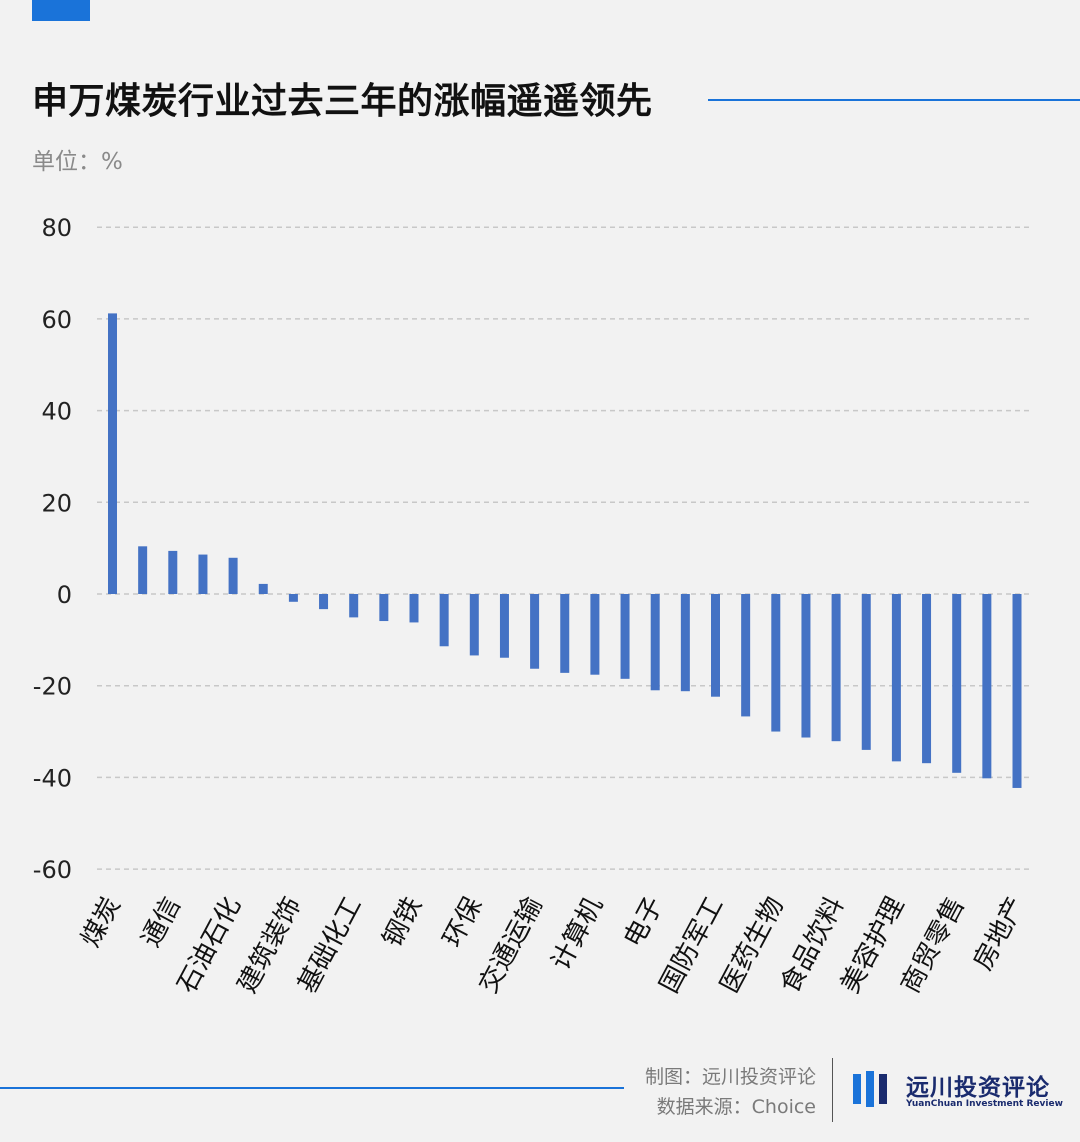 The width and height of the screenshot is (1080, 1142). What do you see at coordinates (463, 922) in the screenshot?
I see `x-tick-label: 环保` at bounding box center [463, 922].